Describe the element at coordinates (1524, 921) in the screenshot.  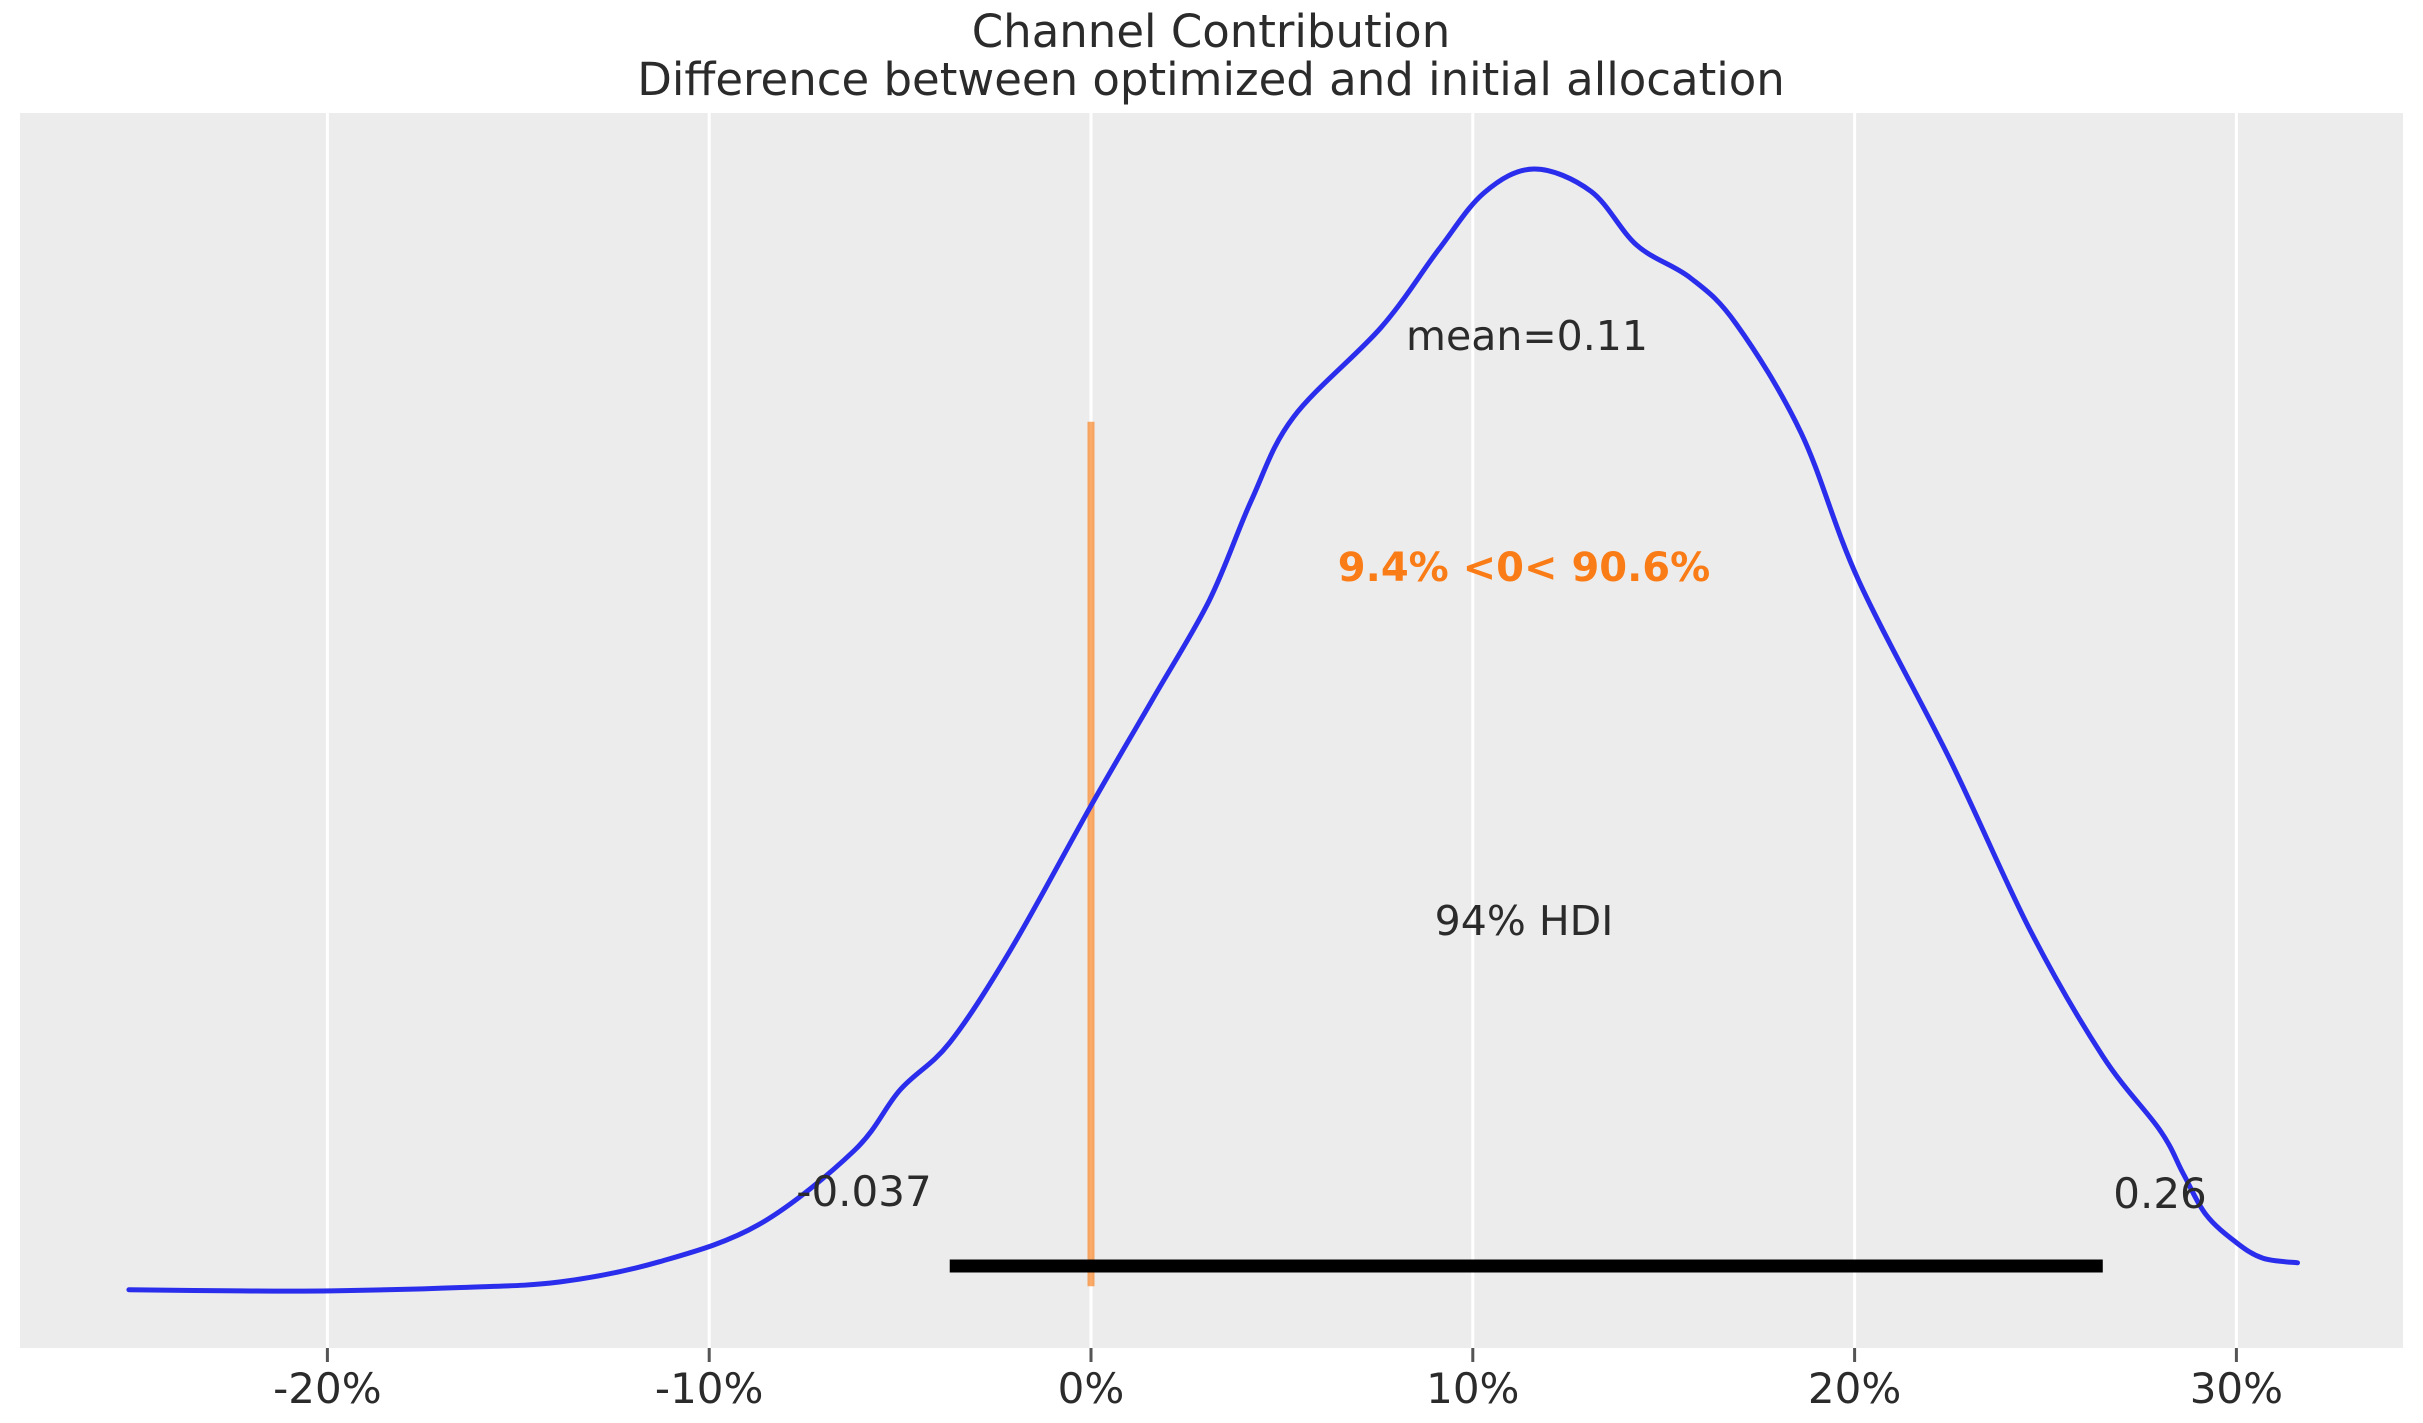
I see `hdi-title-annotation: 94% HDI` at that location.